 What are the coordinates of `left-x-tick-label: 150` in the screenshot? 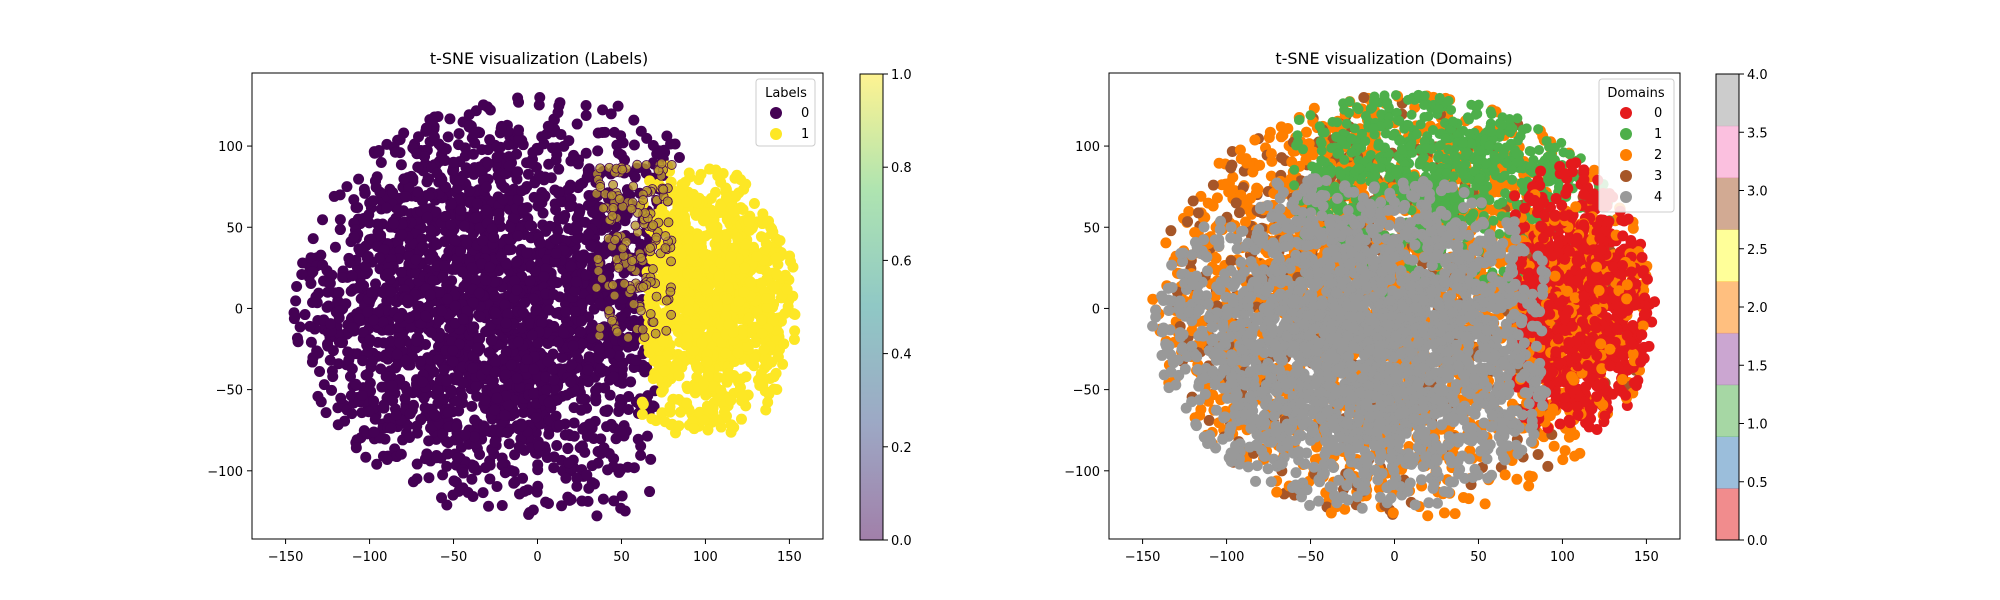 It's located at (789, 557).